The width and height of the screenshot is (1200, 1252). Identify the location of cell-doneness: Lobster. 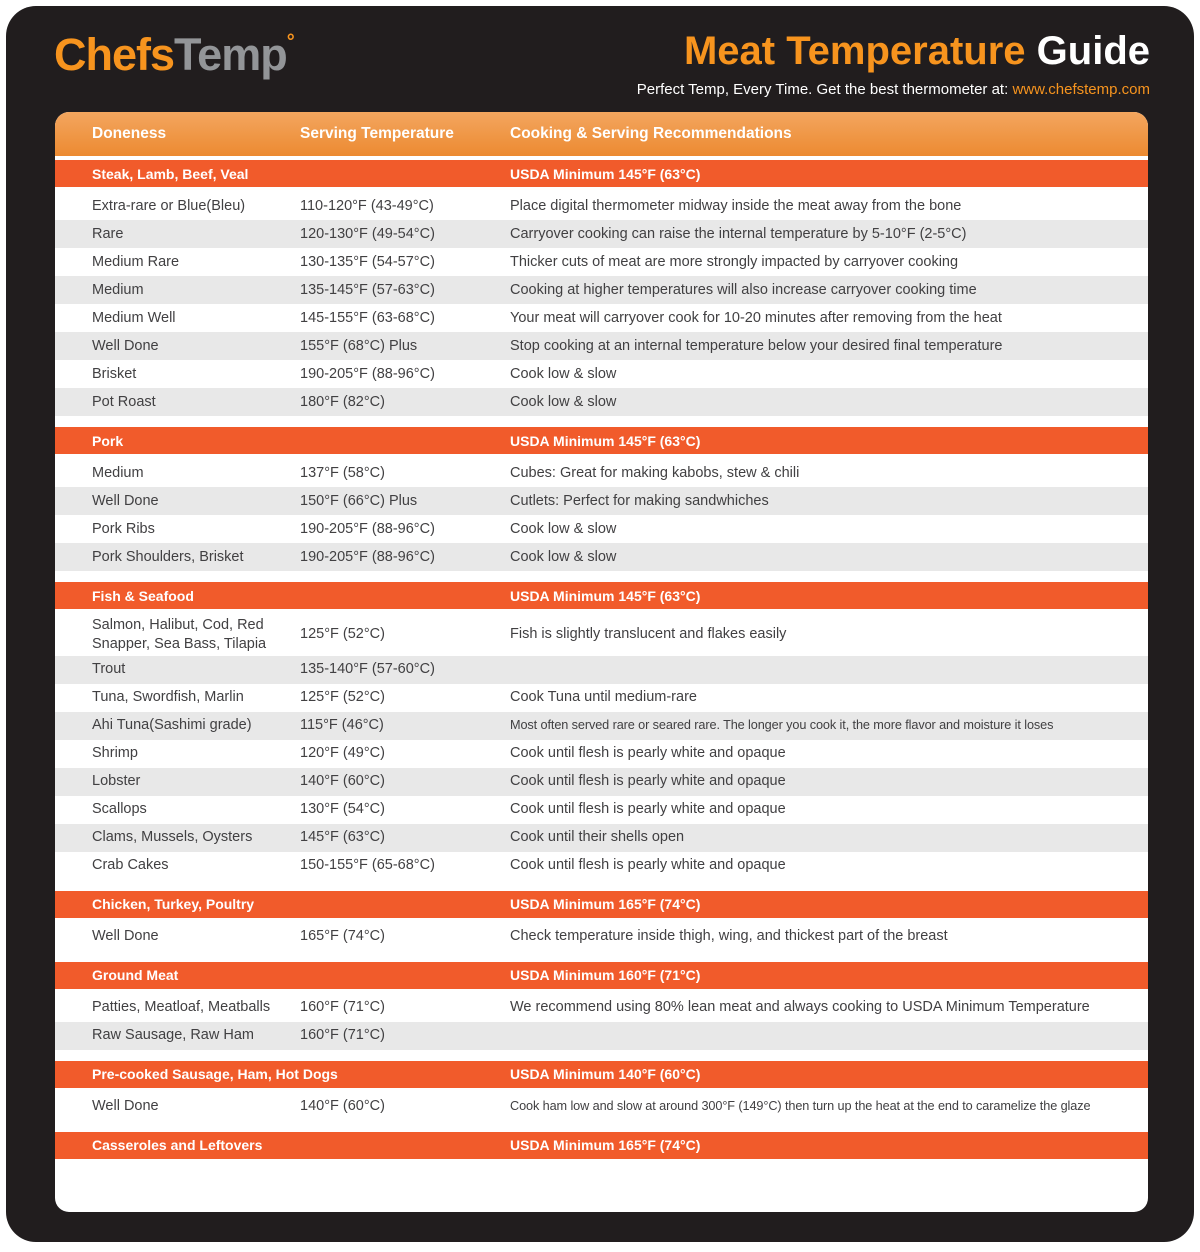
(116, 781).